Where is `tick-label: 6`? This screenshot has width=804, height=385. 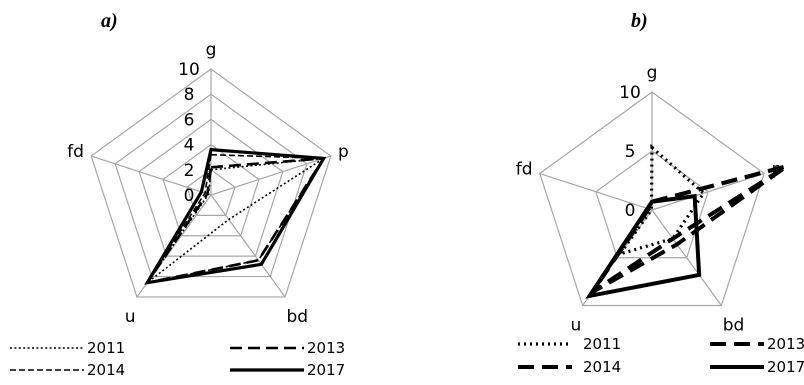
tick-label: 6 is located at coordinates (189, 120).